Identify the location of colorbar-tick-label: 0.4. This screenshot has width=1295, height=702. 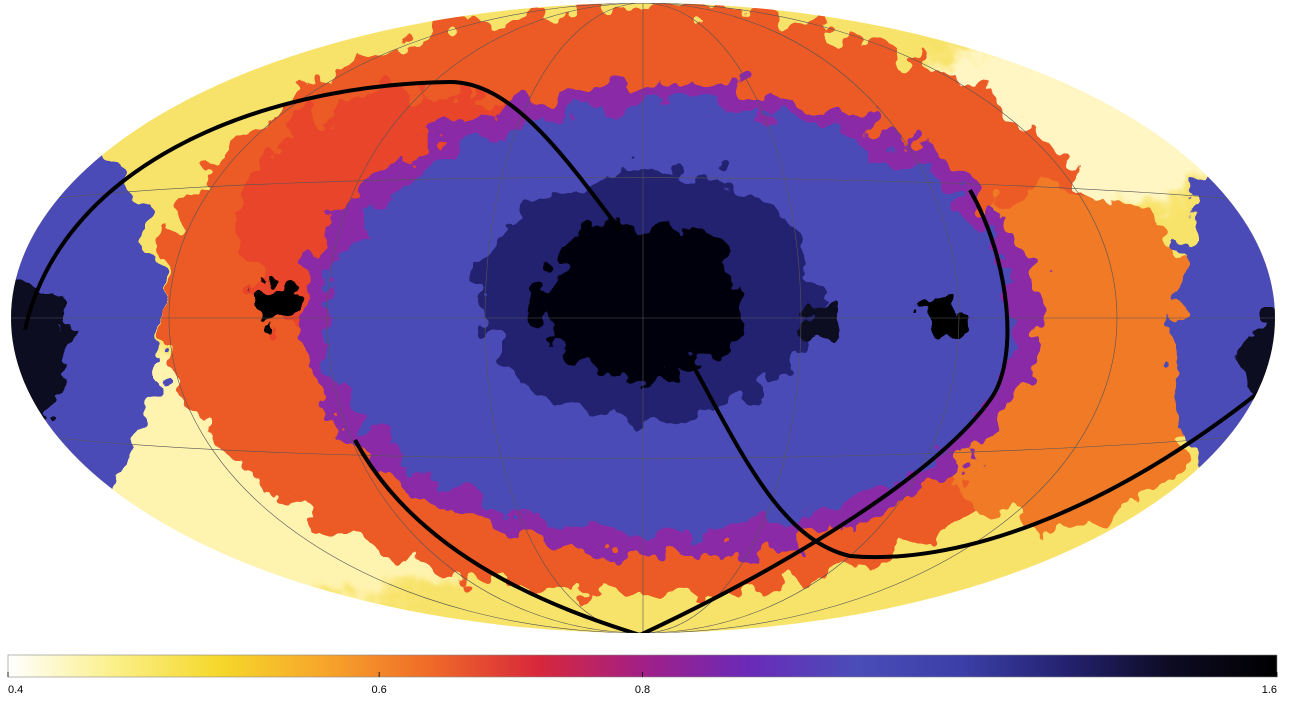
(15, 690).